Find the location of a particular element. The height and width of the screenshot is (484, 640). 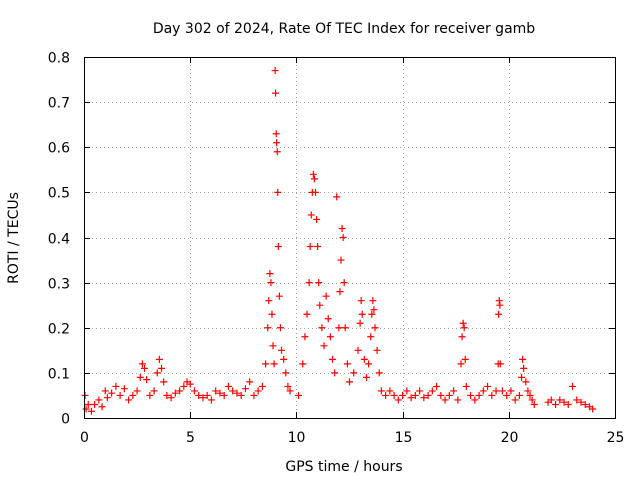

y-tick-label: 0.7 is located at coordinates (59, 104).